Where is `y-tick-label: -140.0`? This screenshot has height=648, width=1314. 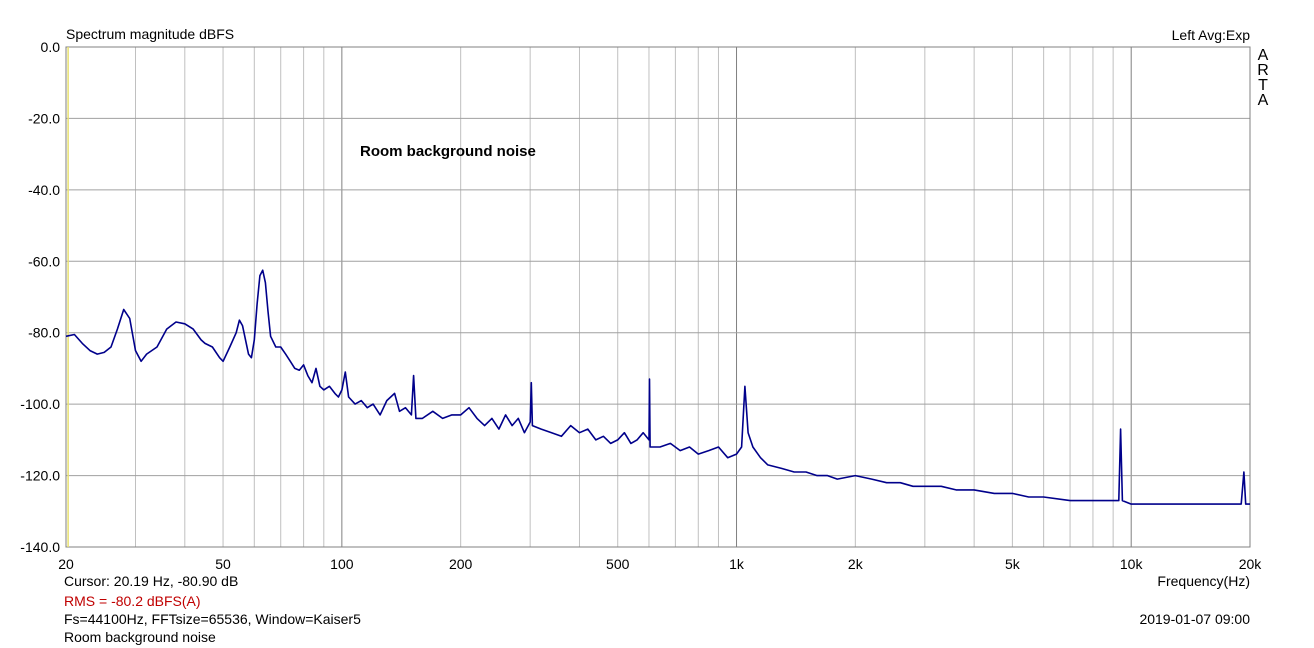 y-tick-label: -140.0 is located at coordinates (40, 547).